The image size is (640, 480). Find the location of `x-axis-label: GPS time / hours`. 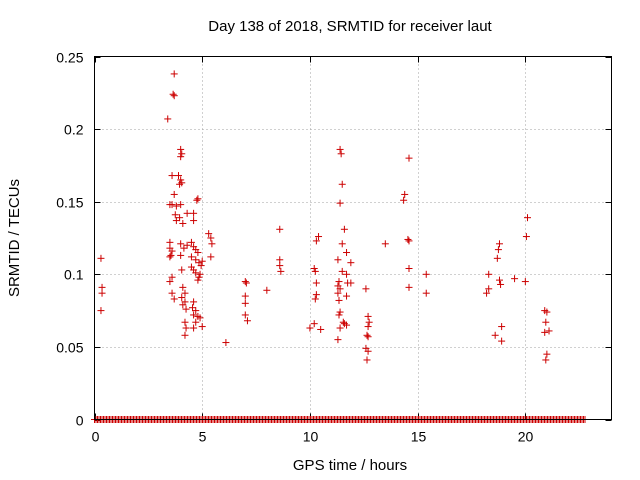

x-axis-label: GPS time / hours is located at coordinates (350, 465).